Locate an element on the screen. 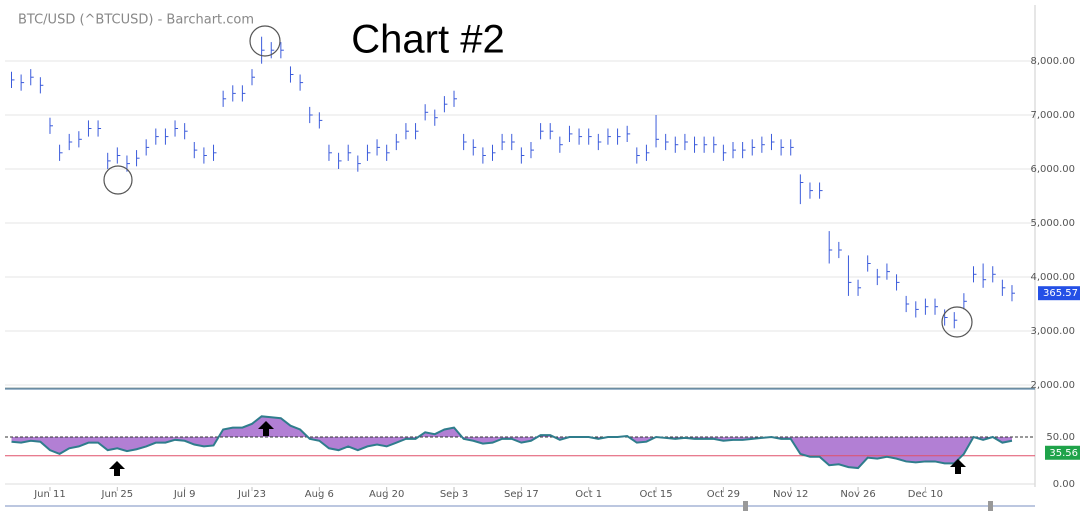 The height and width of the screenshot is (517, 1080). x-tick-label: Dec 10 is located at coordinates (925, 494).